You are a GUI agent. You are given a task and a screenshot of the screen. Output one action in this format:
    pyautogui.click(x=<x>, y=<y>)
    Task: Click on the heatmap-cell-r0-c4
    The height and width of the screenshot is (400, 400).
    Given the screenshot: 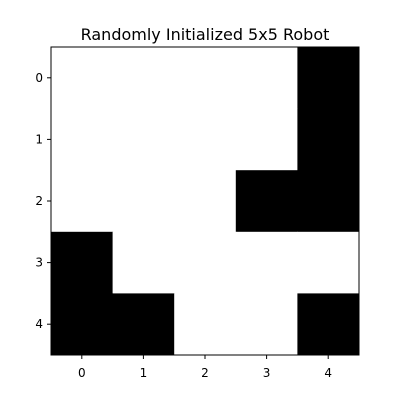 What is the action you would take?
    pyautogui.click(x=328, y=78)
    